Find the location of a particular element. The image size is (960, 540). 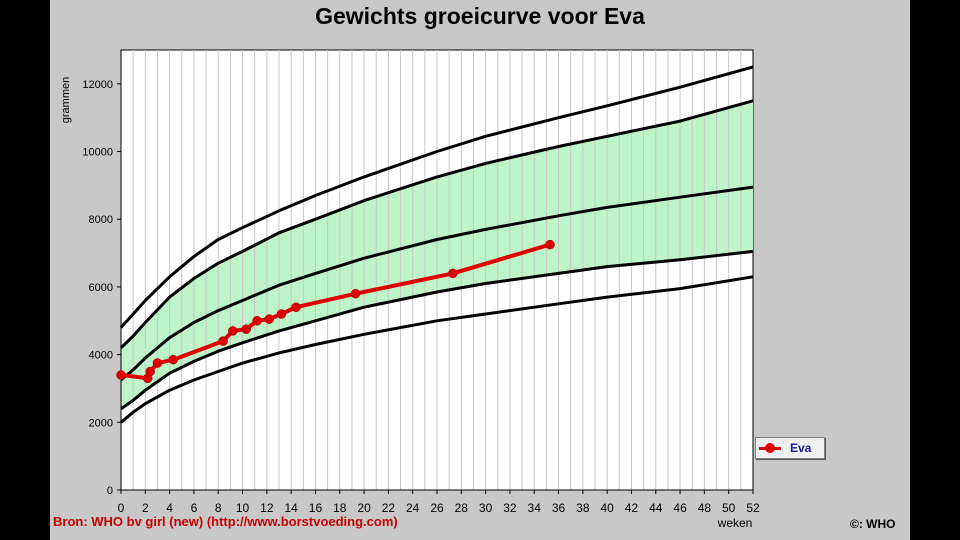

x-tick-label: 18 is located at coordinates (340, 508).